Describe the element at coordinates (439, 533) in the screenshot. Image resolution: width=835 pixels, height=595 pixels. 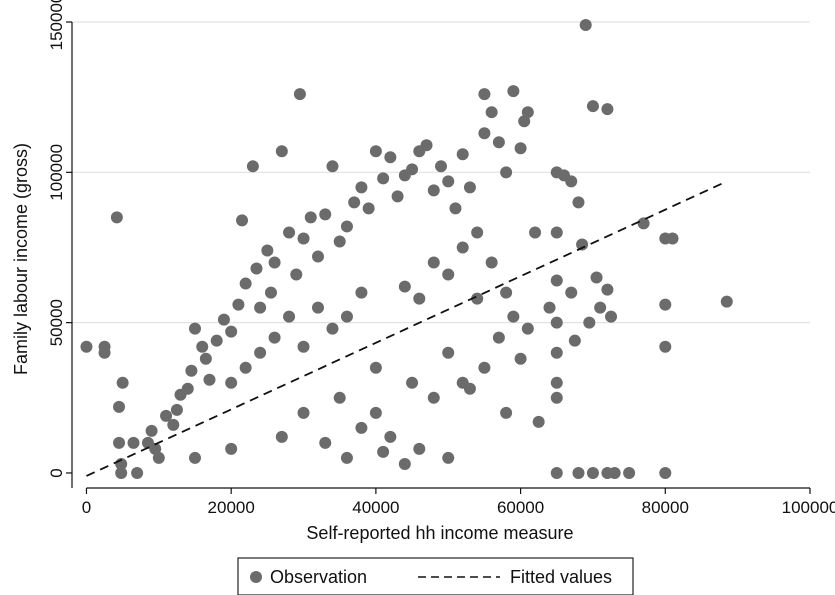
I see `x-axis-title: Self-reported hh income measure` at that location.